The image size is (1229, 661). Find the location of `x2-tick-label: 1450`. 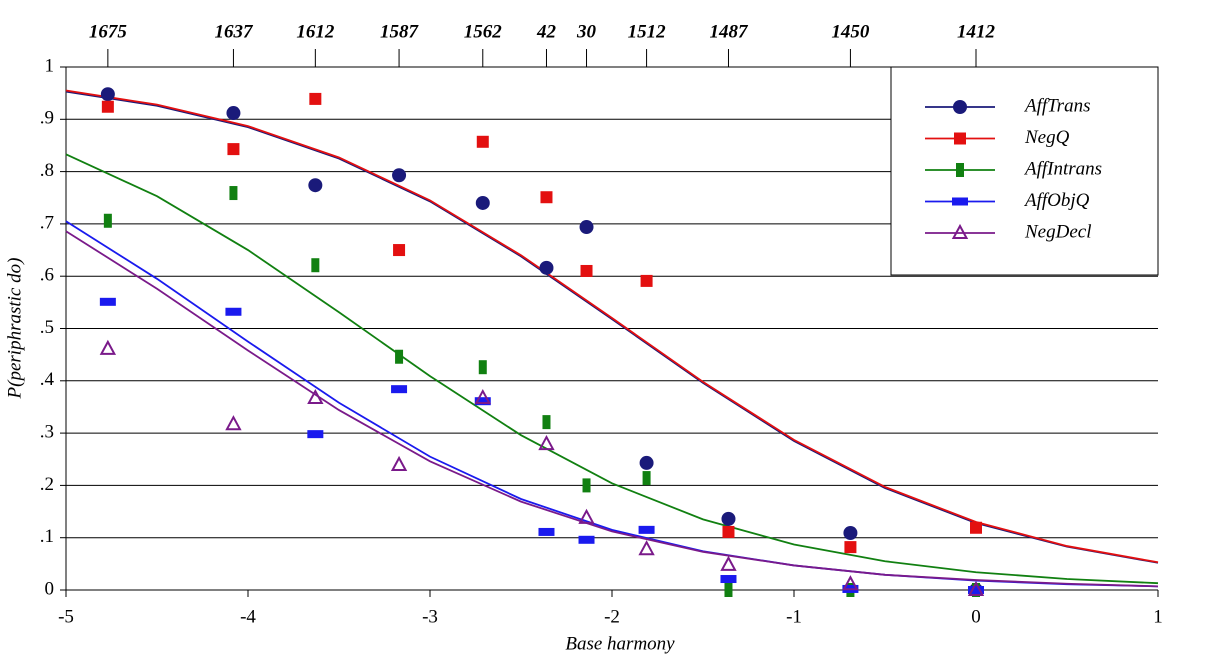

x2-tick-label: 1450 is located at coordinates (850, 31).